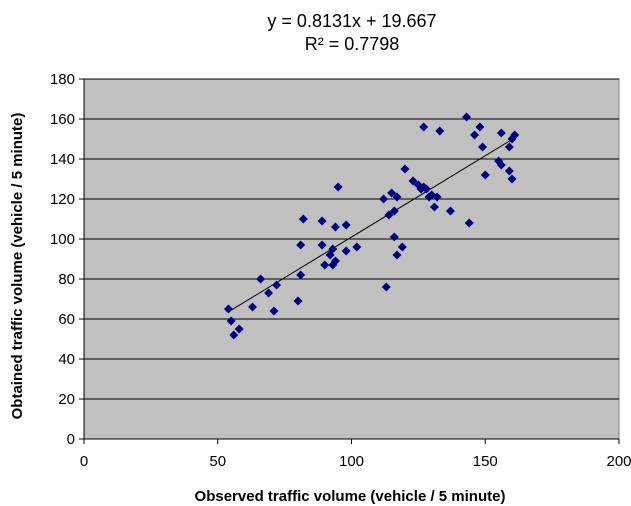  What do you see at coordinates (485, 461) in the screenshot?
I see `x-tick-label: 150` at bounding box center [485, 461].